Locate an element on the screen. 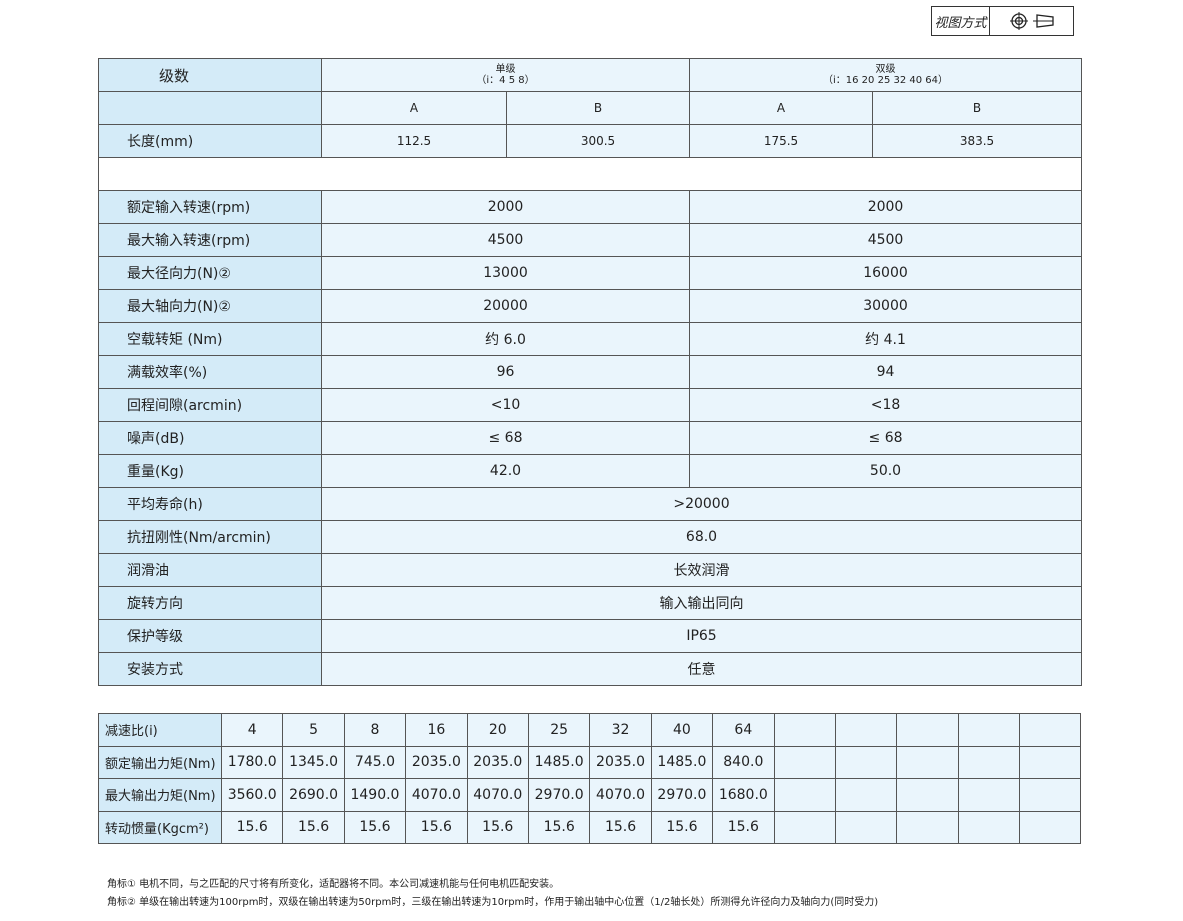  length-row: 长度(mm) 112.5 300.5 175.5 383.5 is located at coordinates (590, 141).